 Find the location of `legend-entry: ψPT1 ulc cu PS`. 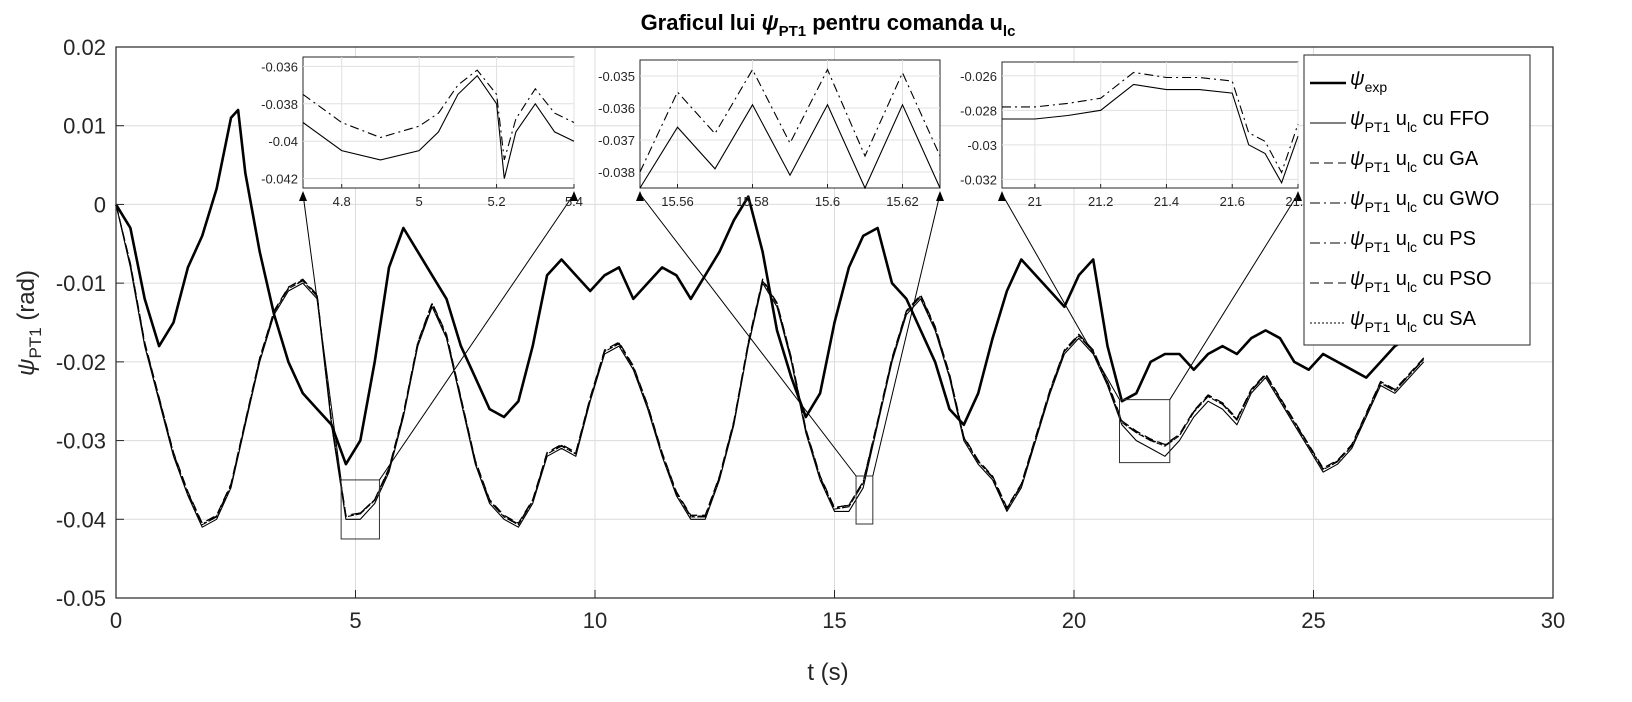

legend-entry: ψPT1 ulc cu PS is located at coordinates (1413, 241).